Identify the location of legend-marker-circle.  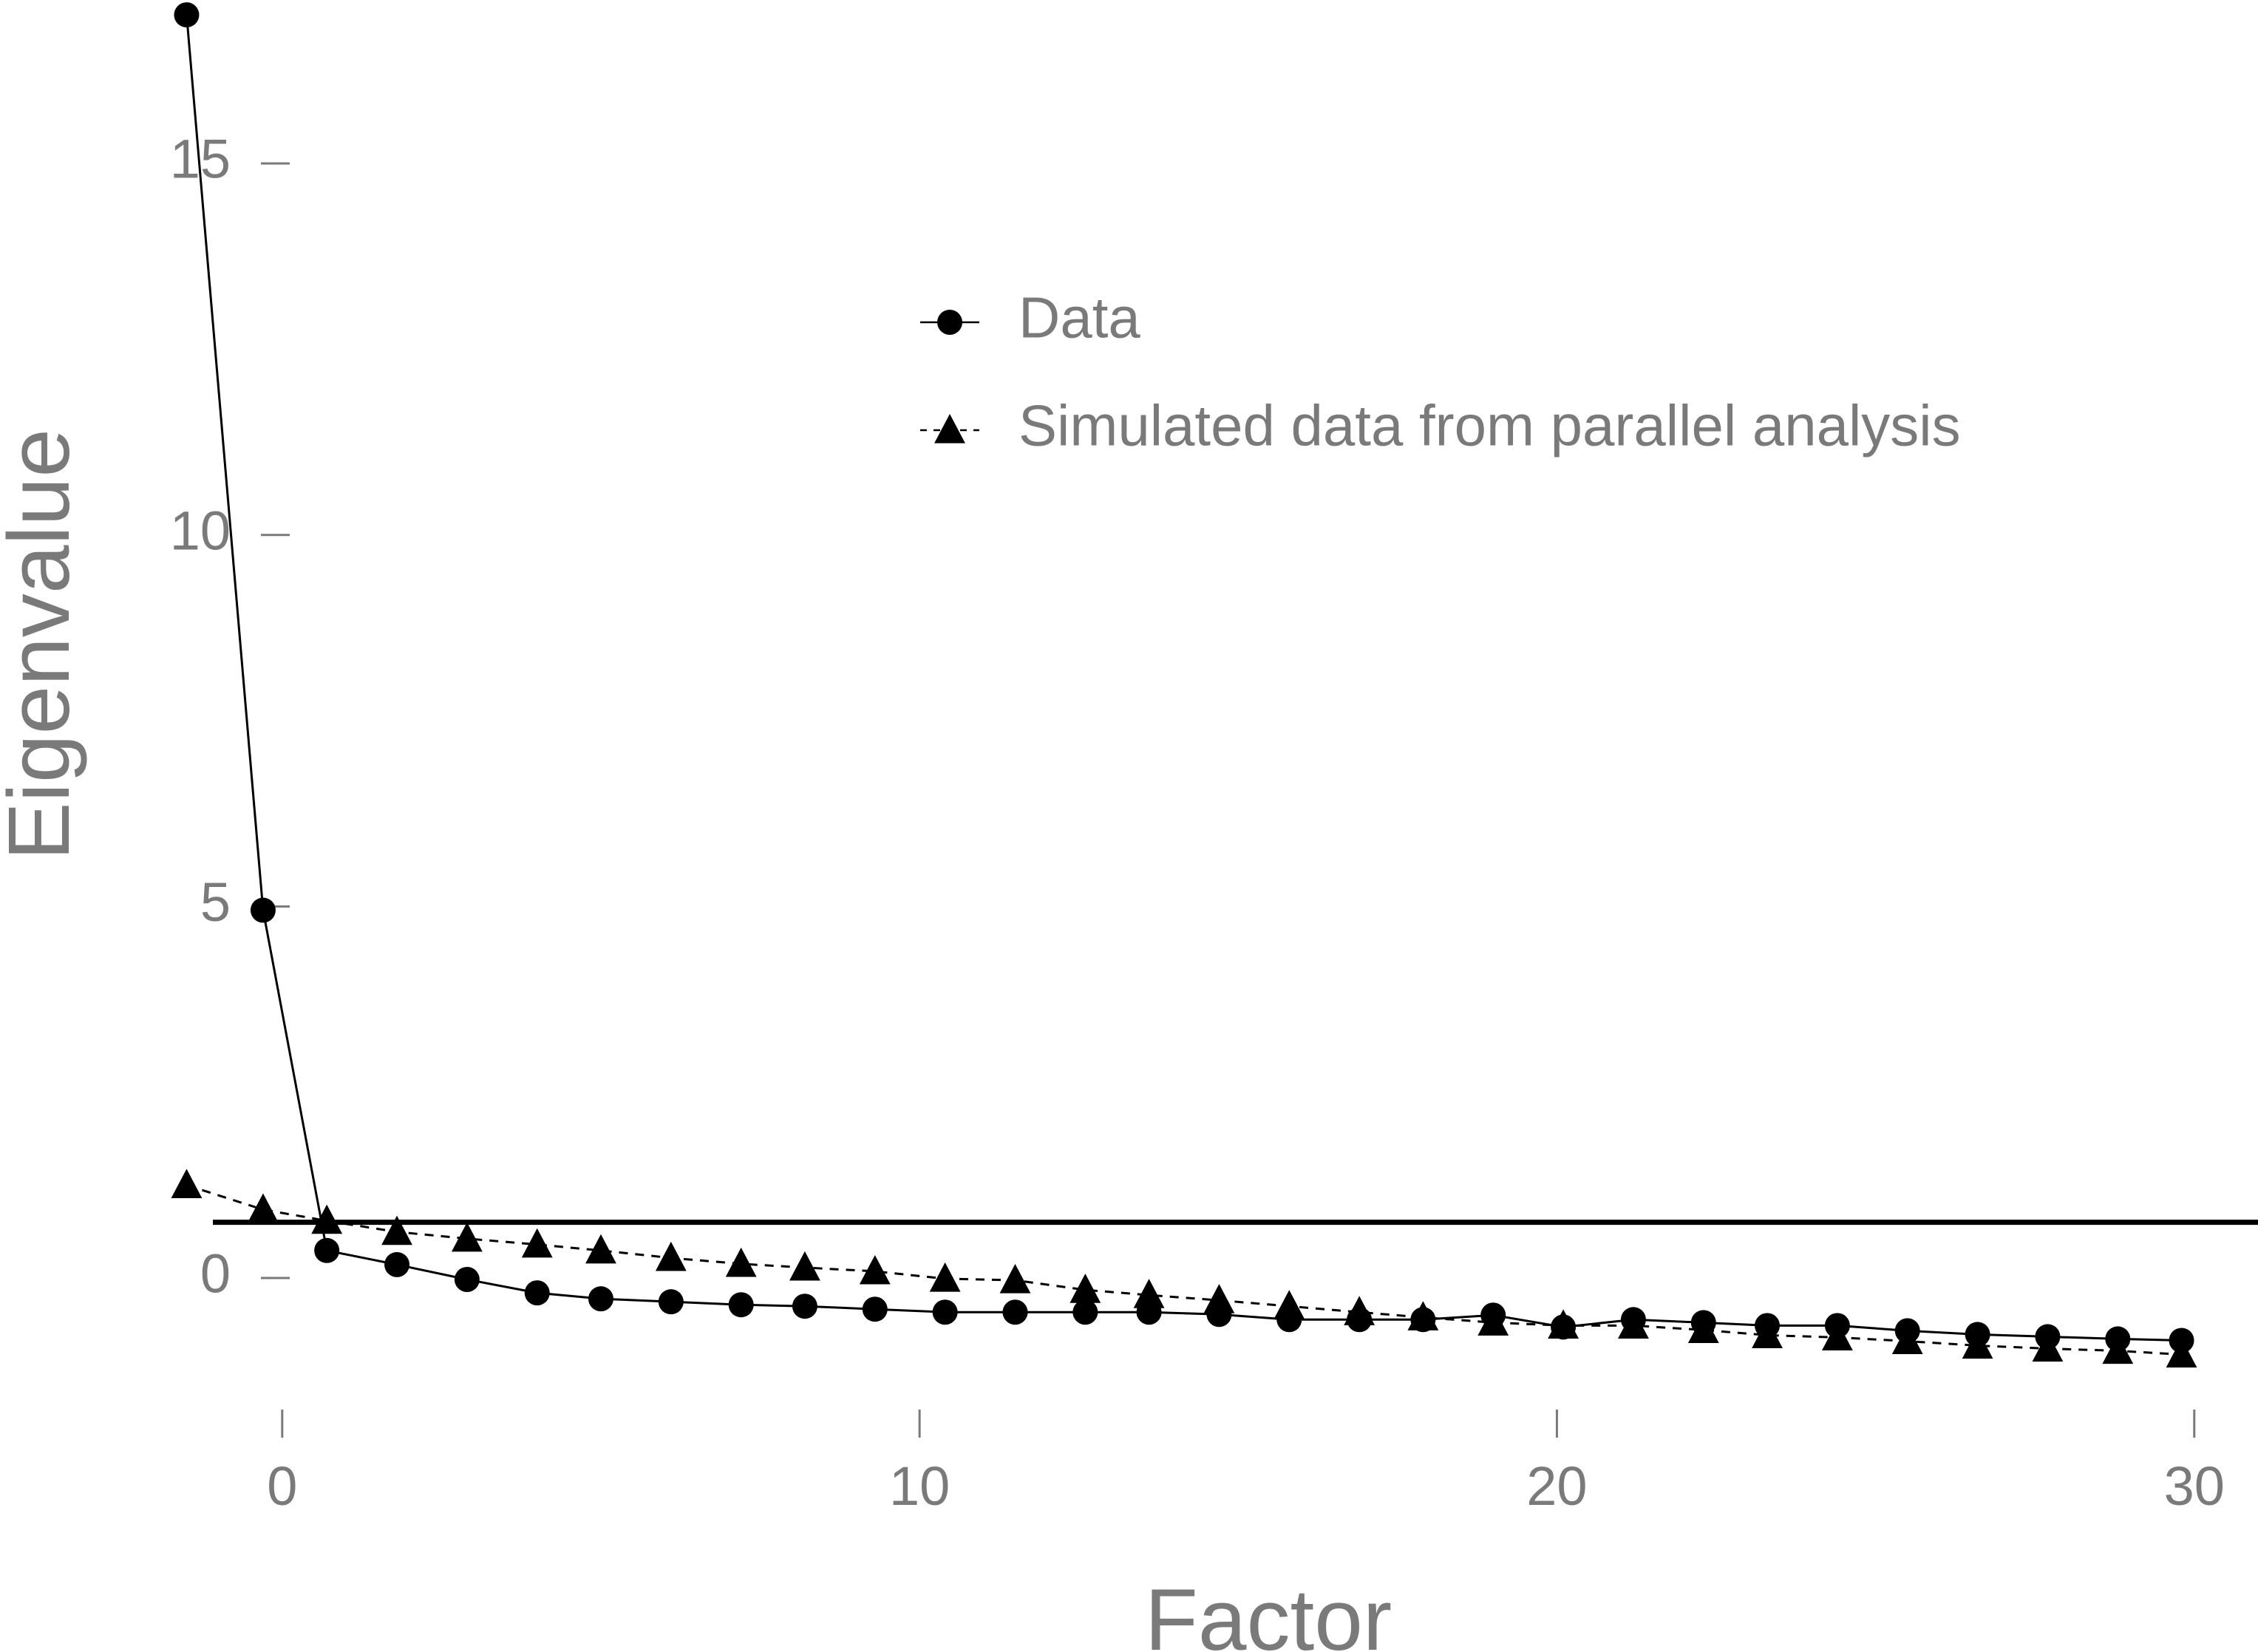
(949, 322).